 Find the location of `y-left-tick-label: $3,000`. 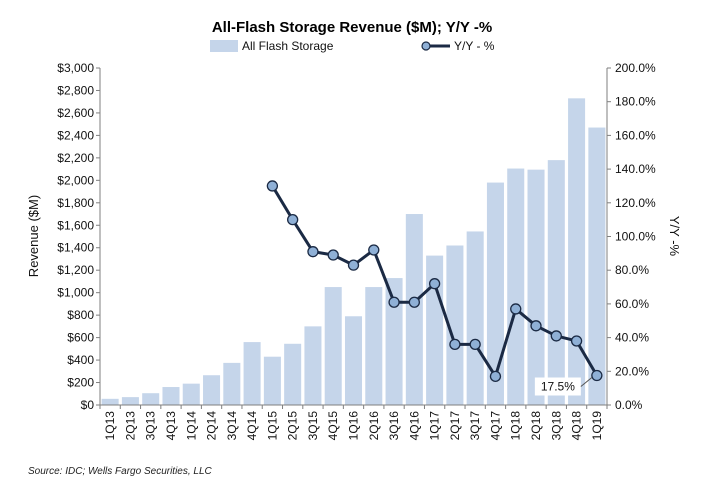

y-left-tick-label: $3,000 is located at coordinates (75, 68).